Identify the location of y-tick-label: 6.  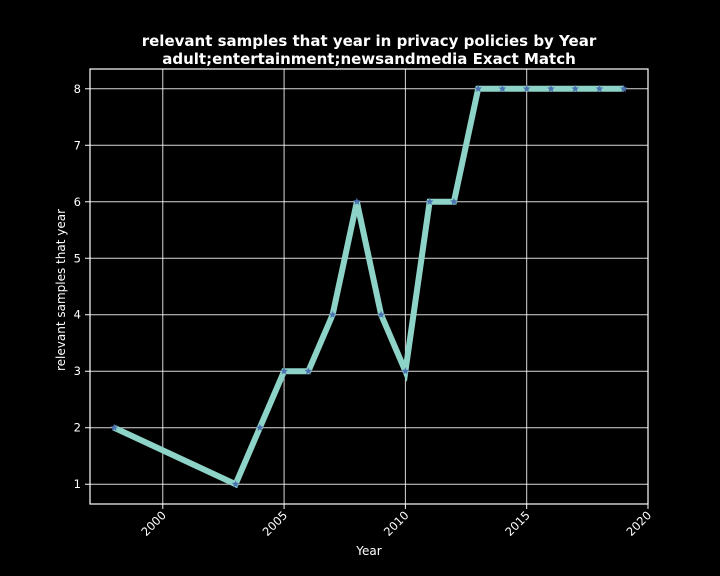
(77, 202).